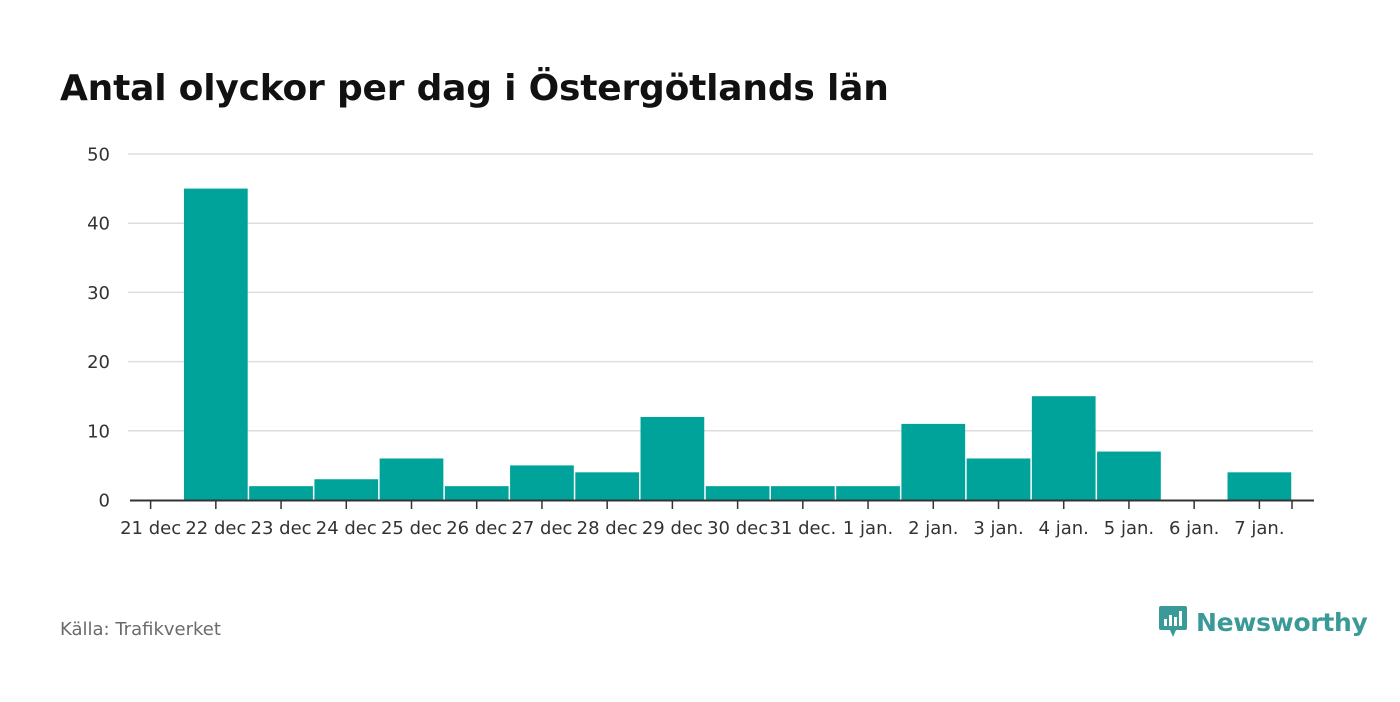  Describe the element at coordinates (607, 528) in the screenshot. I see `x-tick-label: 28 dec` at that location.